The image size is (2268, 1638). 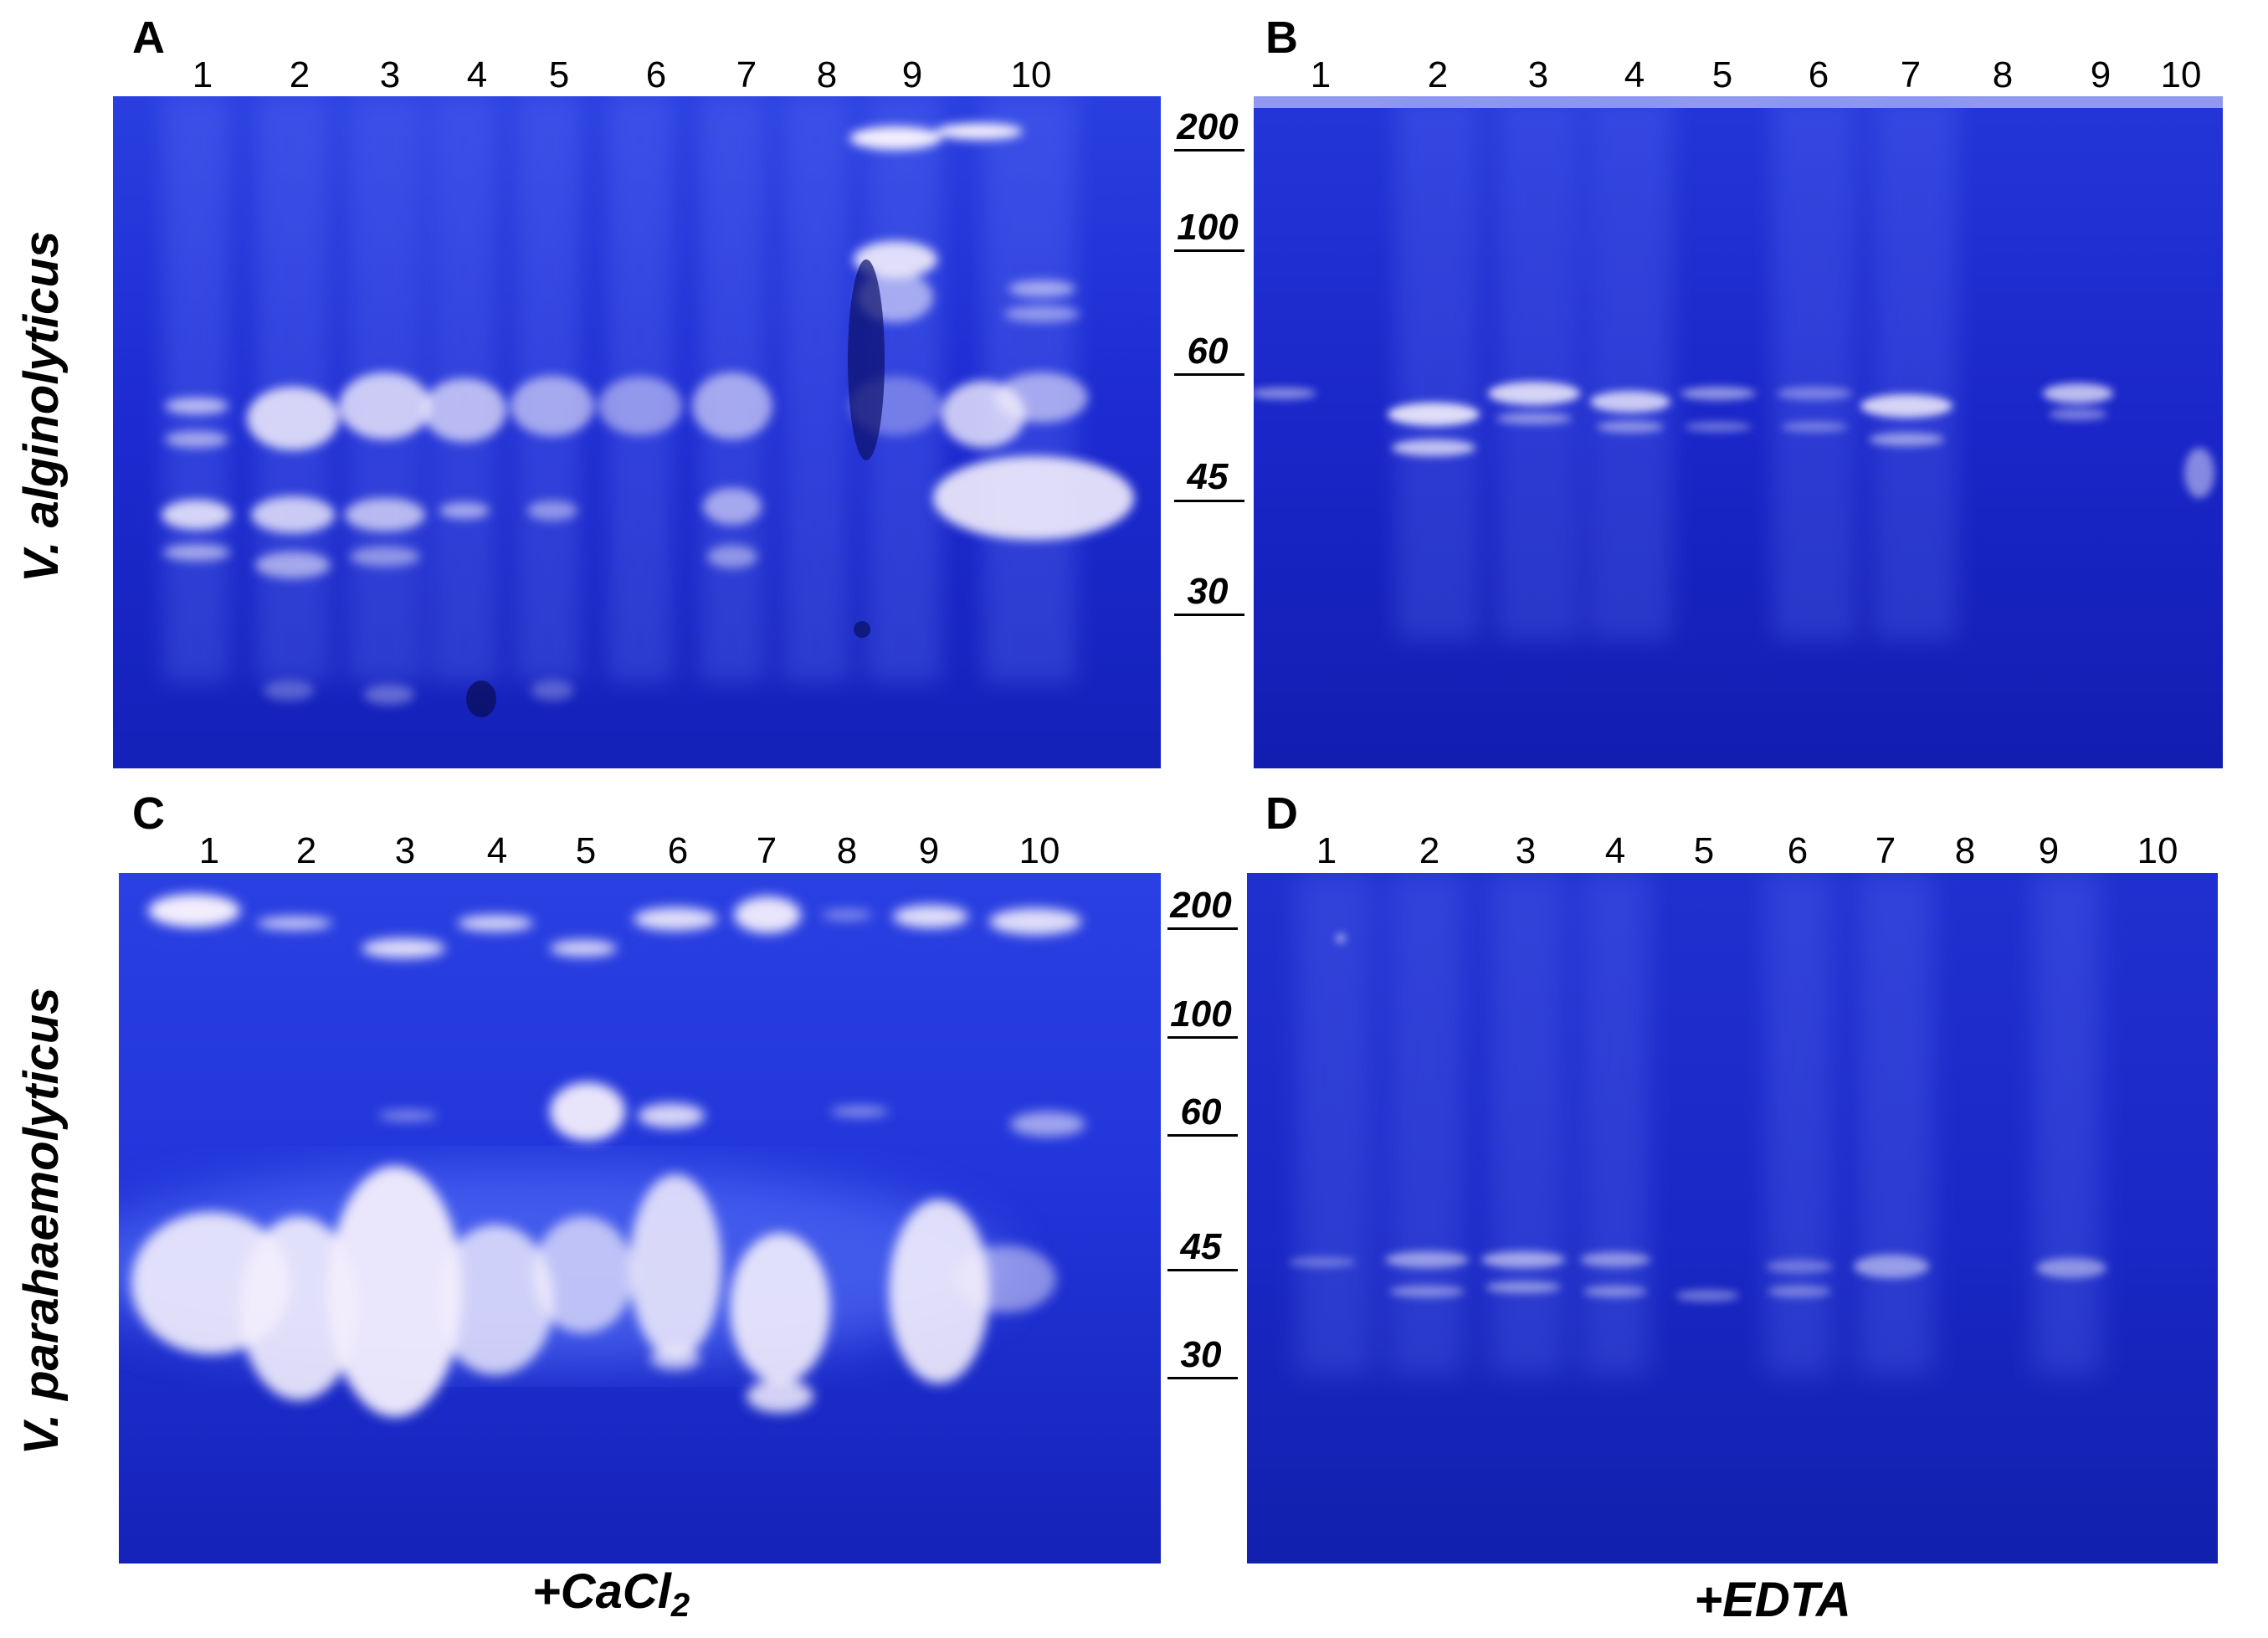 What do you see at coordinates (1773, 1600) in the screenshot?
I see `column-label-edta: +EDTA` at bounding box center [1773, 1600].